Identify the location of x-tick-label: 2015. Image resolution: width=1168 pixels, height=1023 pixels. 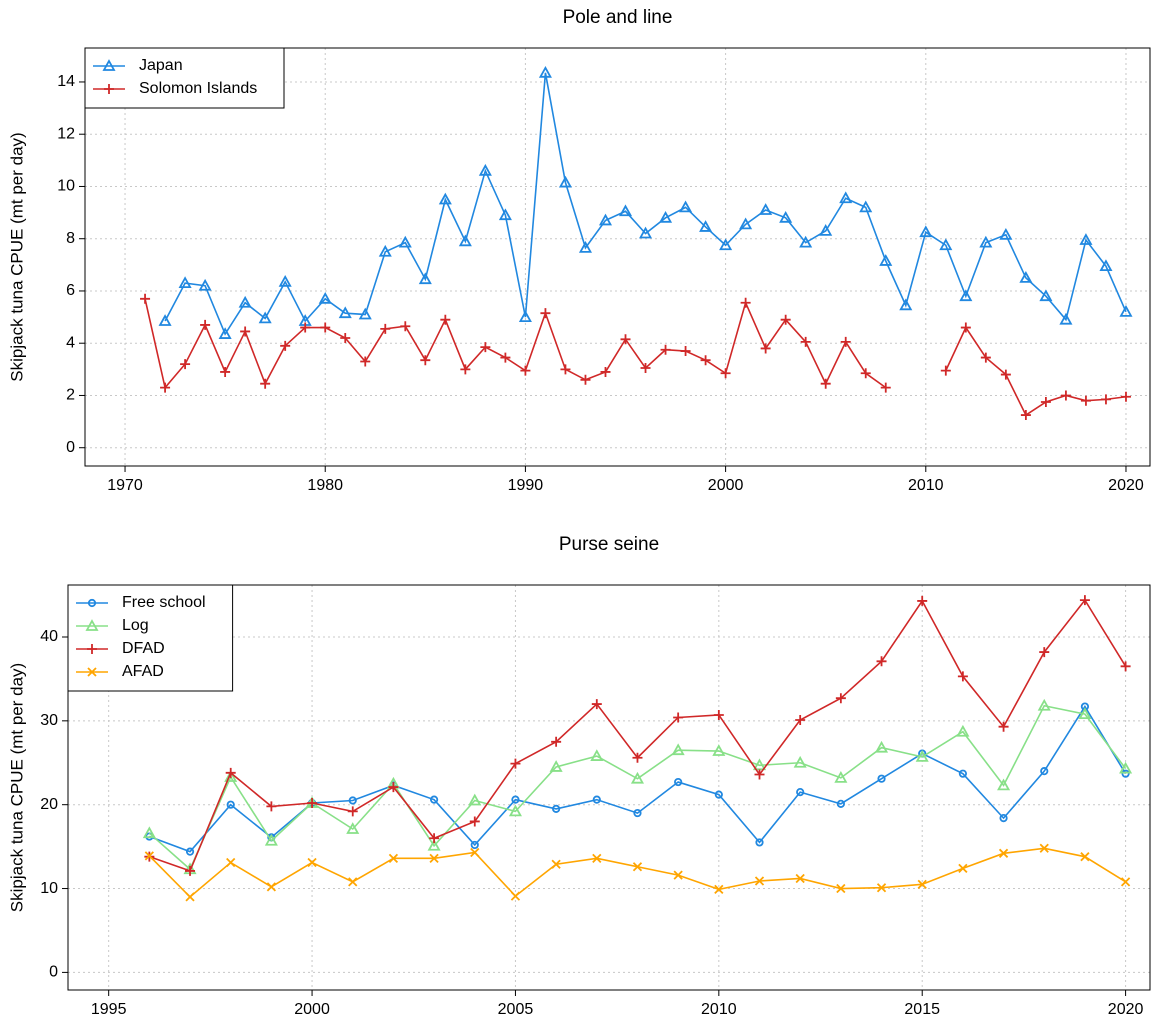
(922, 1009).